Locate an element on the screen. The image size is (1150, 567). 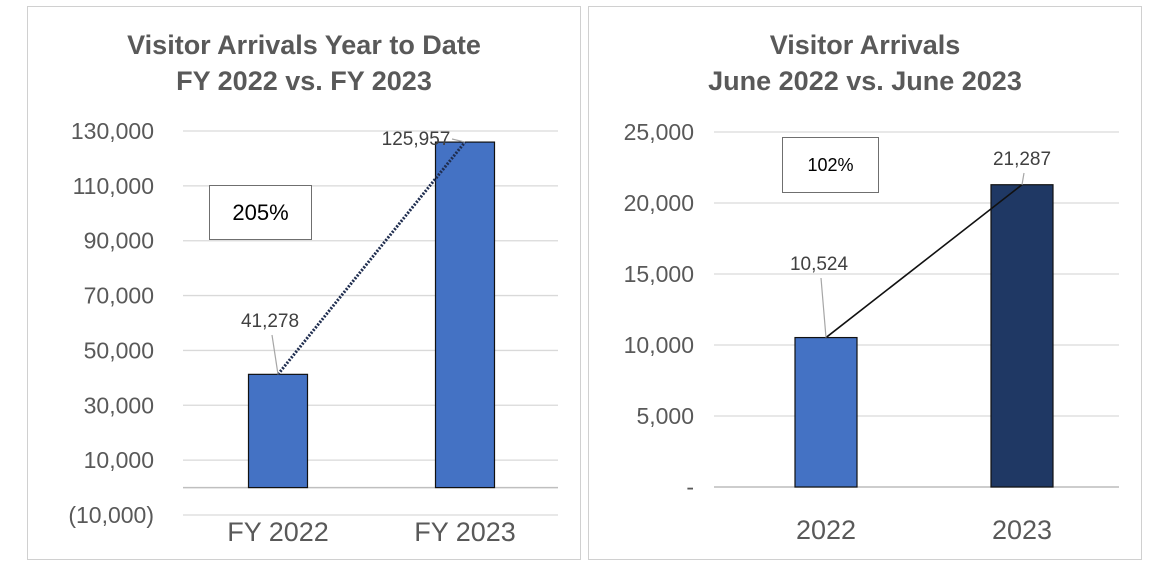
left-change-annotation: 205% is located at coordinates (260, 212).